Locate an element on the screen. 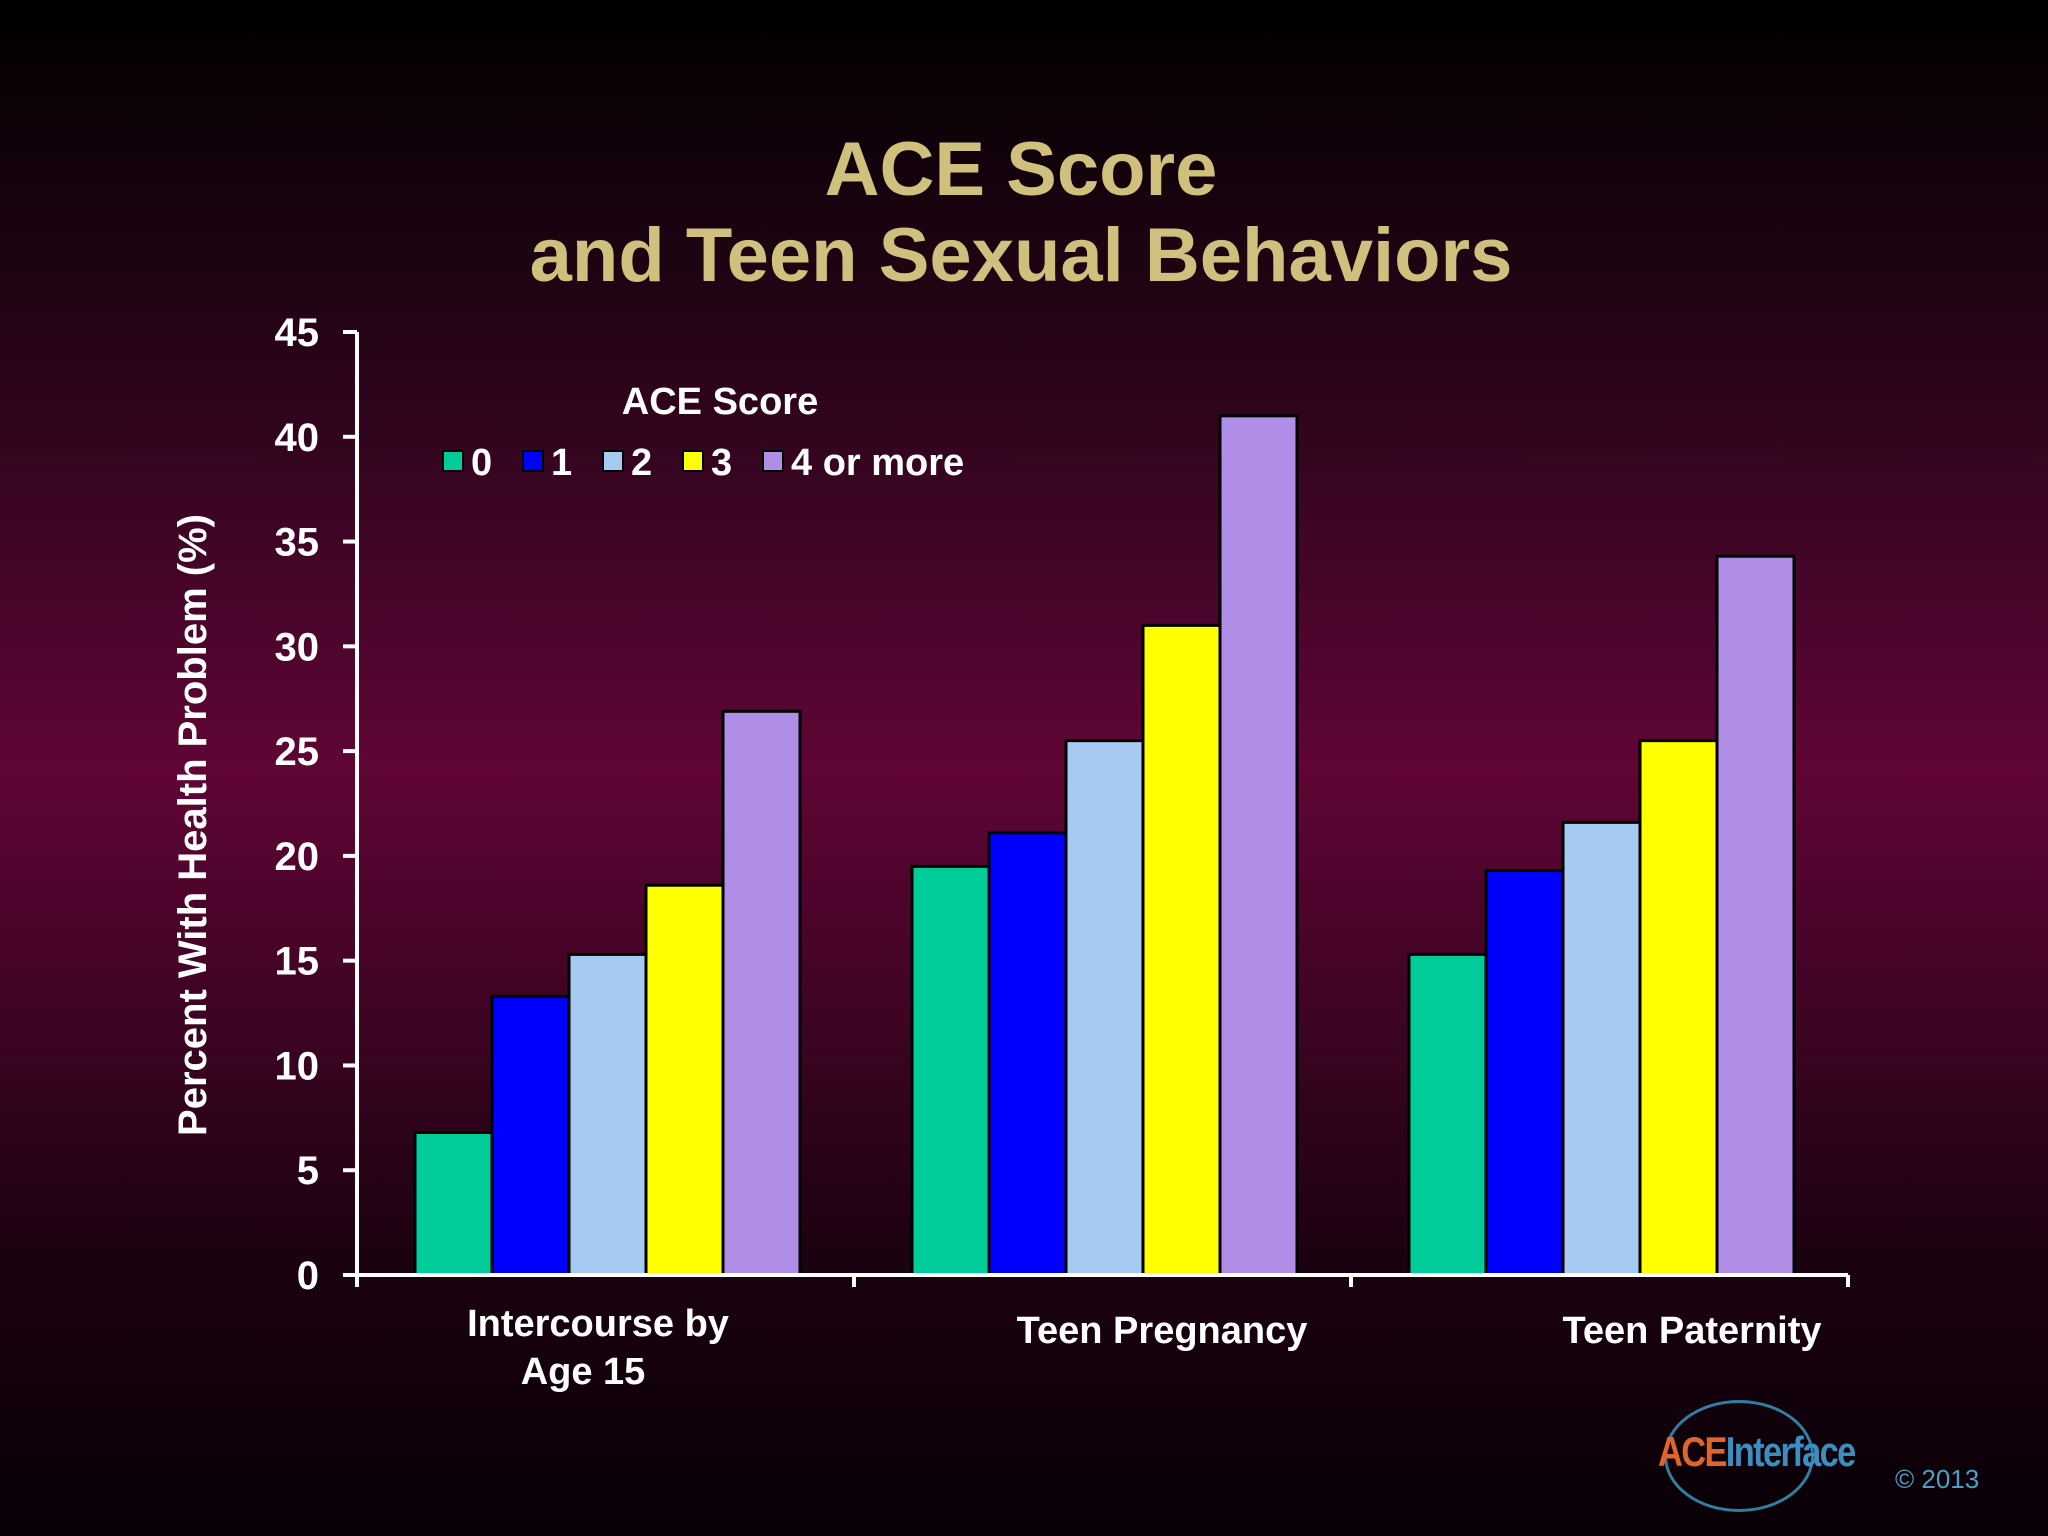 The image size is (2048, 1536). y-tick-label-25: 25 is located at coordinates (297, 752).